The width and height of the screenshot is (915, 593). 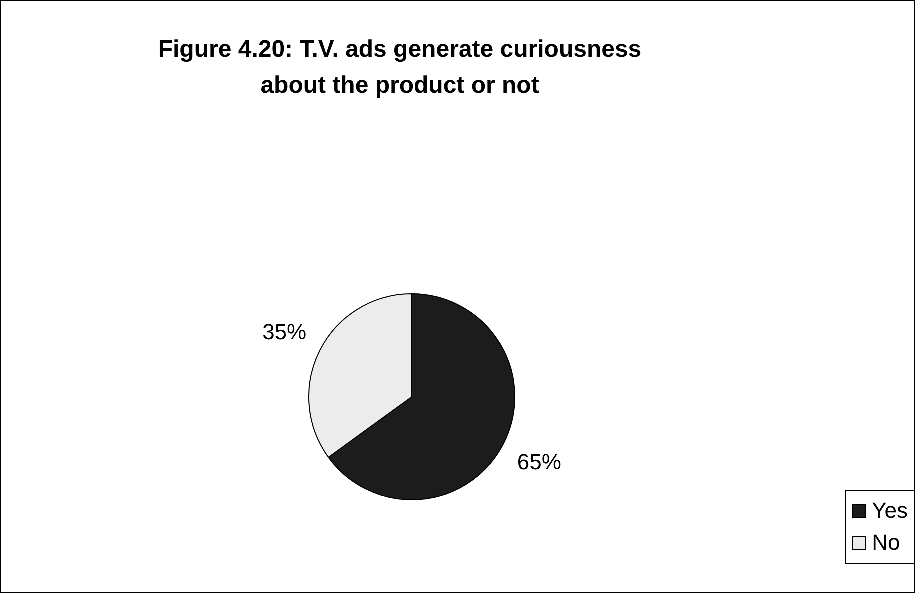 I want to click on legend-label: No, so click(x=886, y=543).